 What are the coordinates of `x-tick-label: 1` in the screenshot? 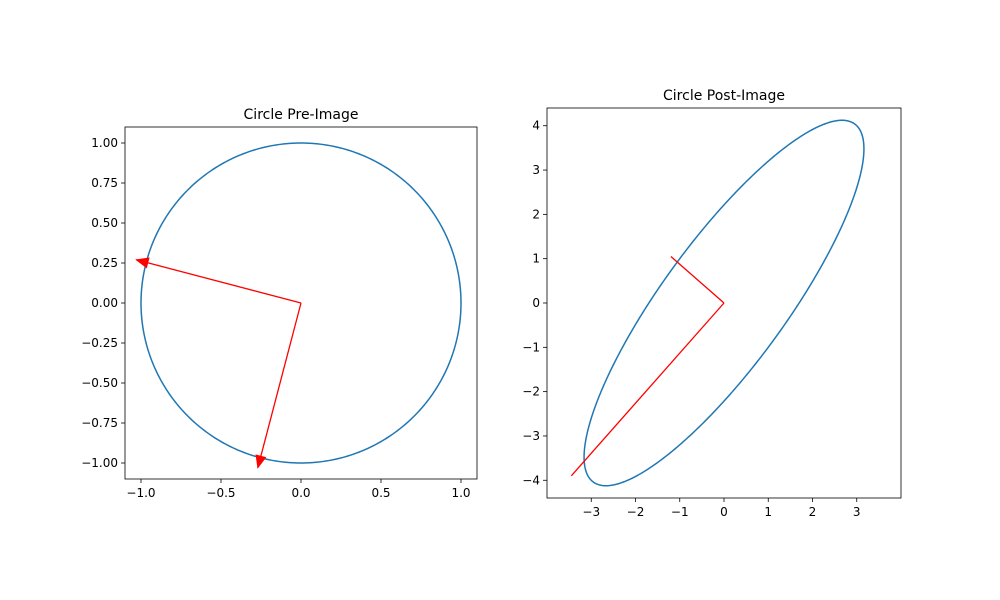 It's located at (768, 512).